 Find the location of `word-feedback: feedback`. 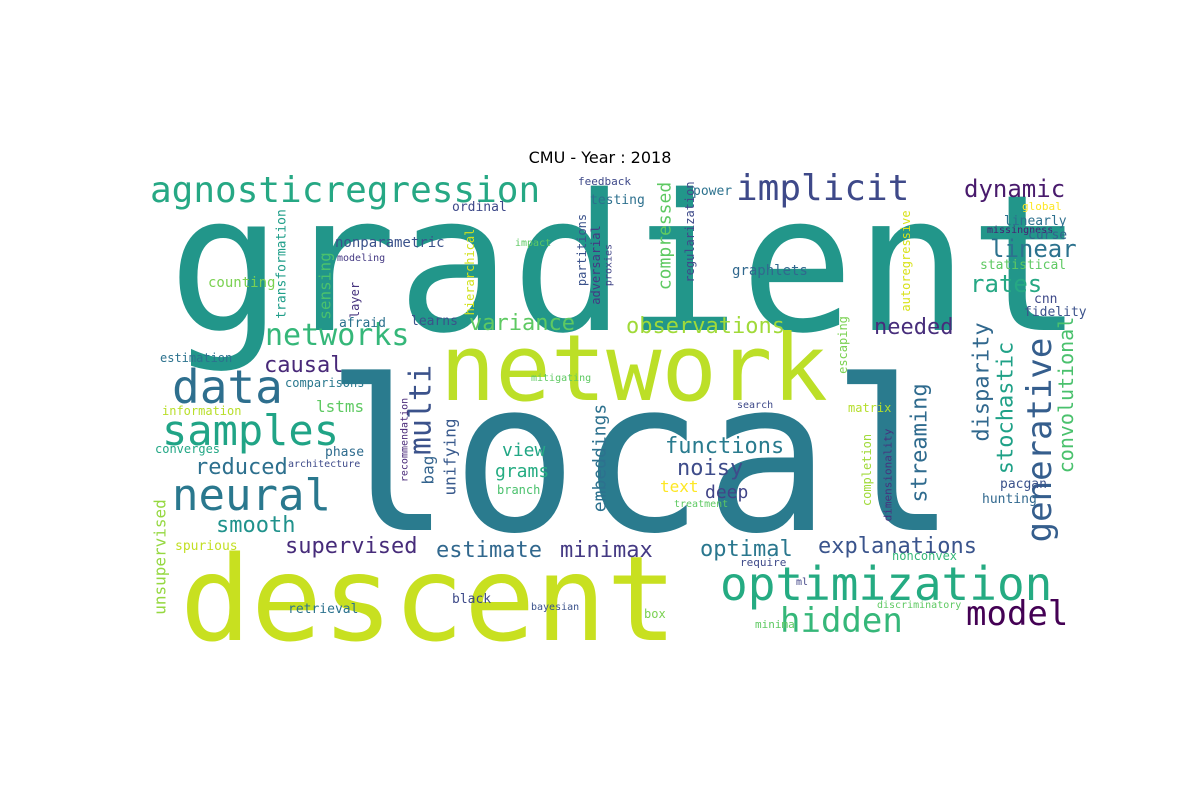

word-feedback: feedback is located at coordinates (604, 181).